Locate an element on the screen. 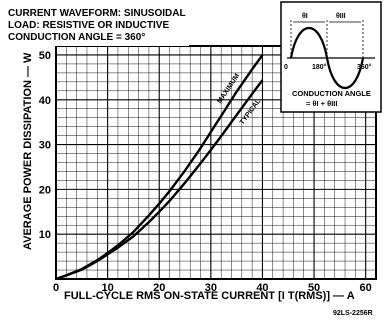  title-line-1: CURRENT WAVEFORM: SINUSOIDAL is located at coordinates (97, 13).